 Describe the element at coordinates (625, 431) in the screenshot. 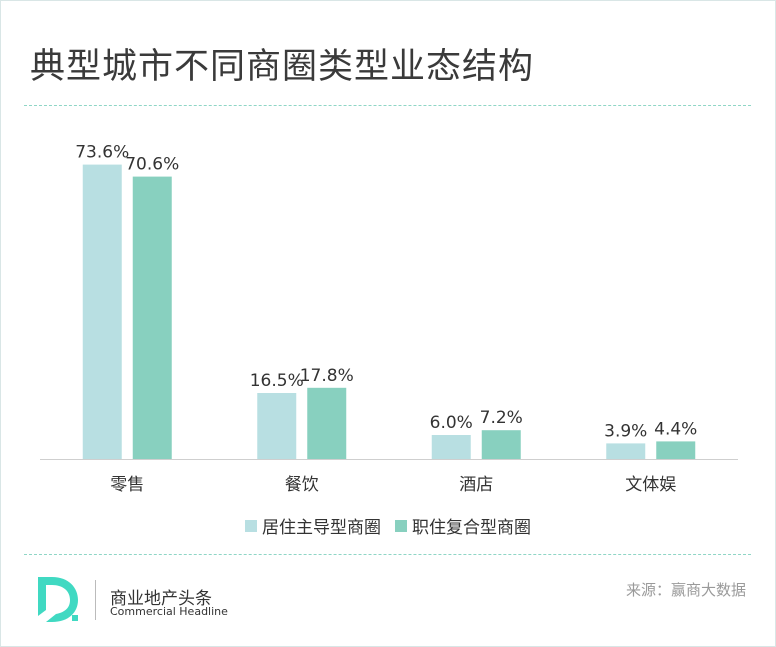

I see `data-label-1-4: 3.9%` at that location.